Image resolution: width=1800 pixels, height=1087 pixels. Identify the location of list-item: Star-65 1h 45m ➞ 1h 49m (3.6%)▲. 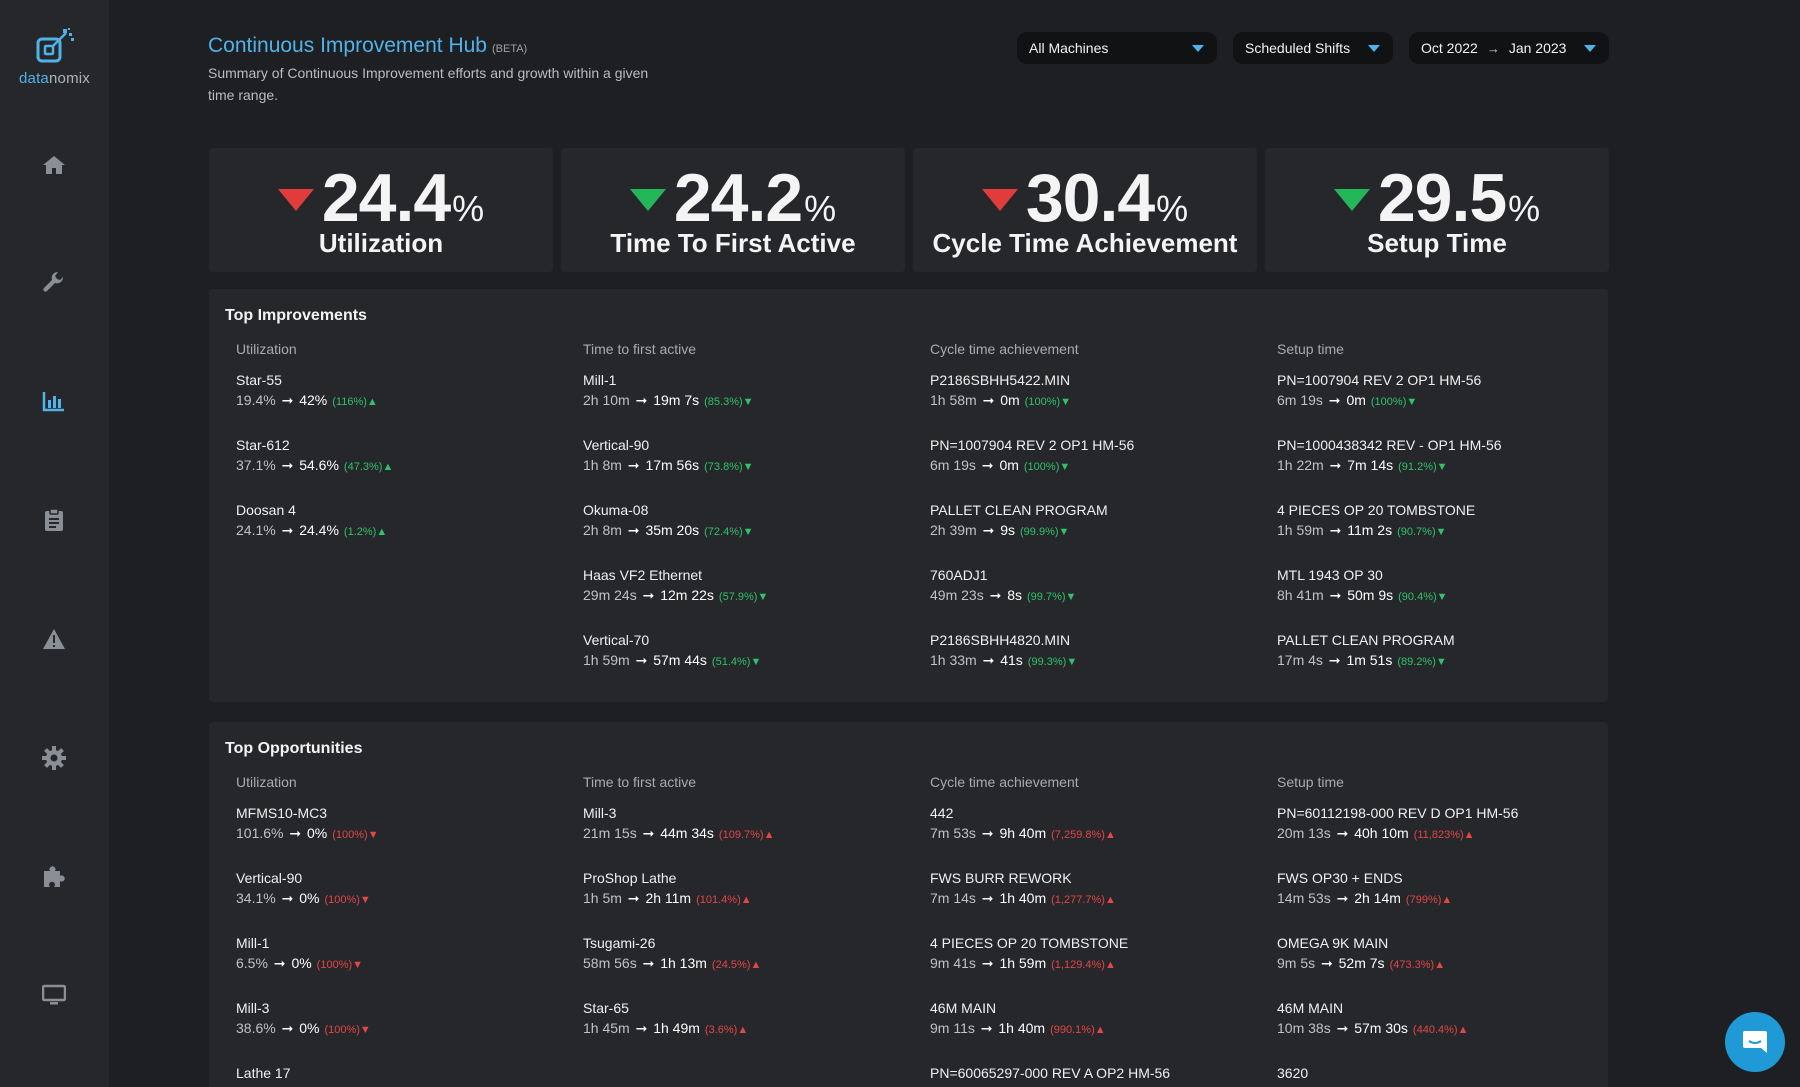
(748, 1031).